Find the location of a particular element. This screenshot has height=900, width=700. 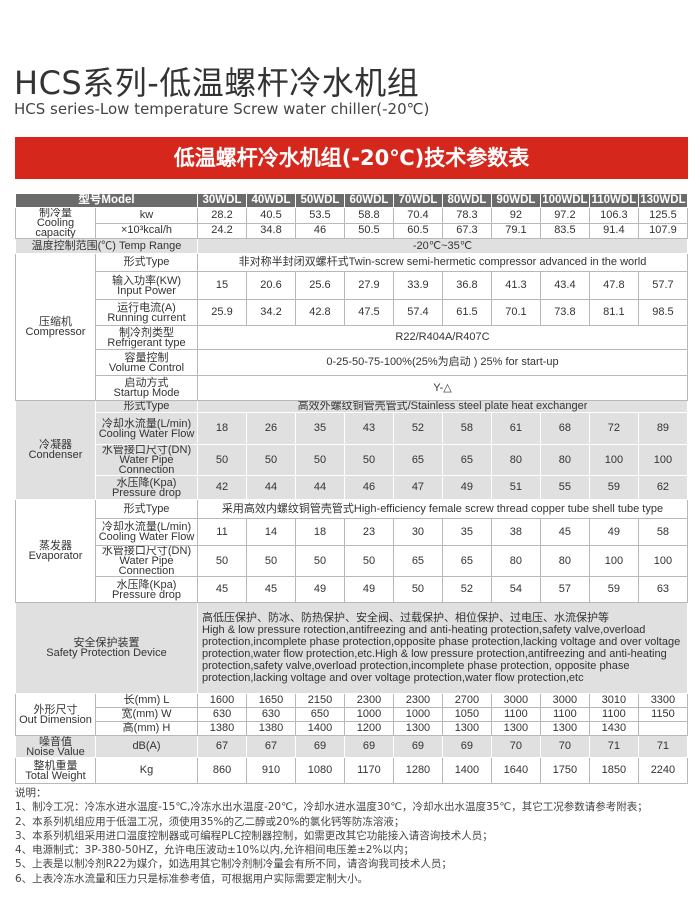

value-cell: 11 is located at coordinates (222, 532).